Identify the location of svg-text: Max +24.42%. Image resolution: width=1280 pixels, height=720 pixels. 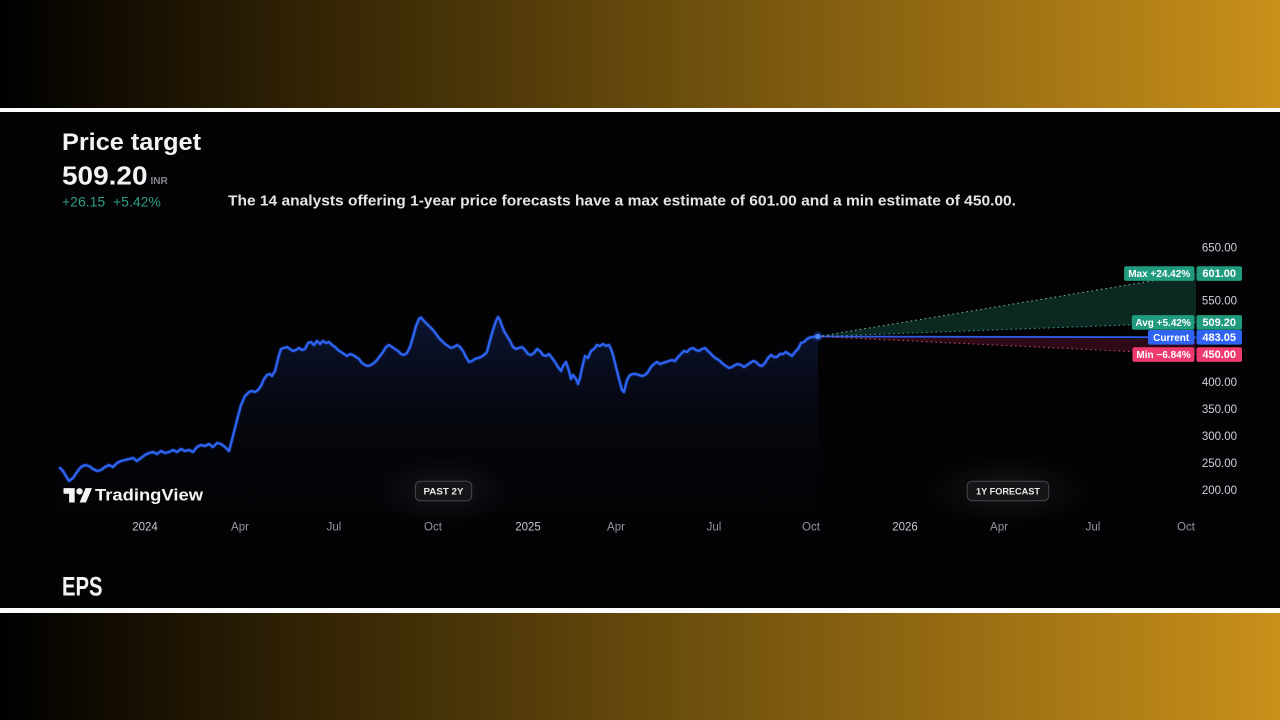
(1159, 274).